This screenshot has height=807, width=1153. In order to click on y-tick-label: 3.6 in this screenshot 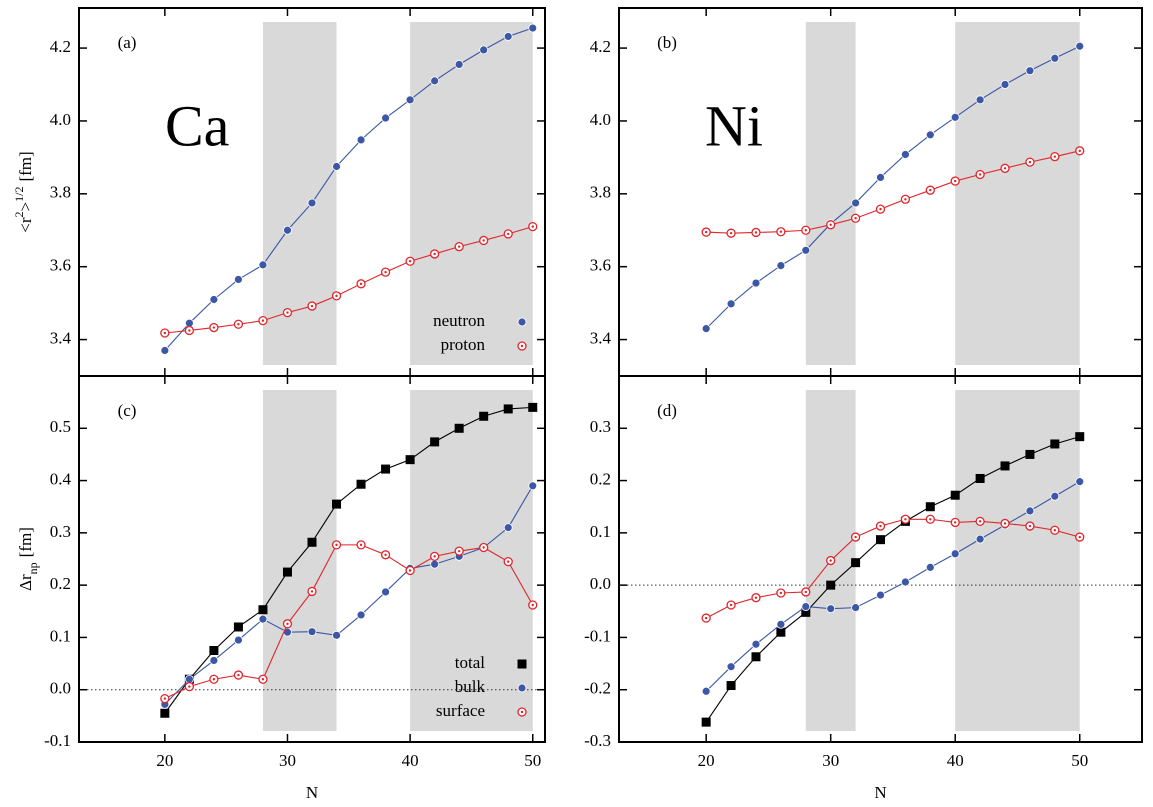, I will do `click(600, 265)`.